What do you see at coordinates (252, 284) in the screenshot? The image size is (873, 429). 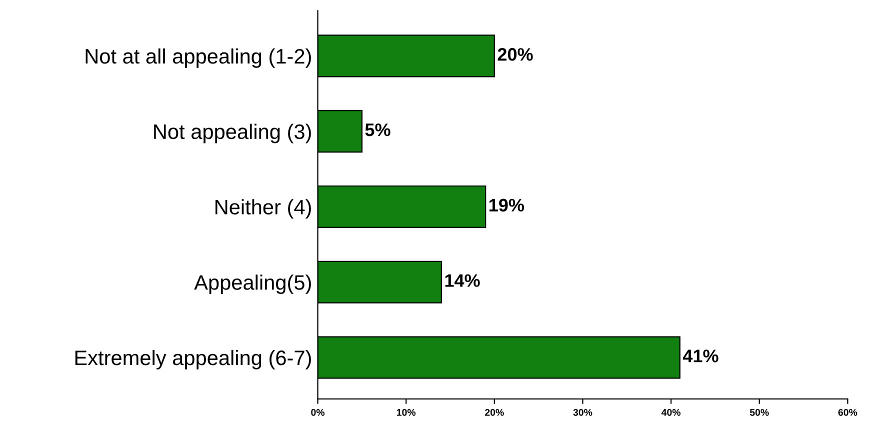 I see `y-tick-label: Appealing(5)` at bounding box center [252, 284].